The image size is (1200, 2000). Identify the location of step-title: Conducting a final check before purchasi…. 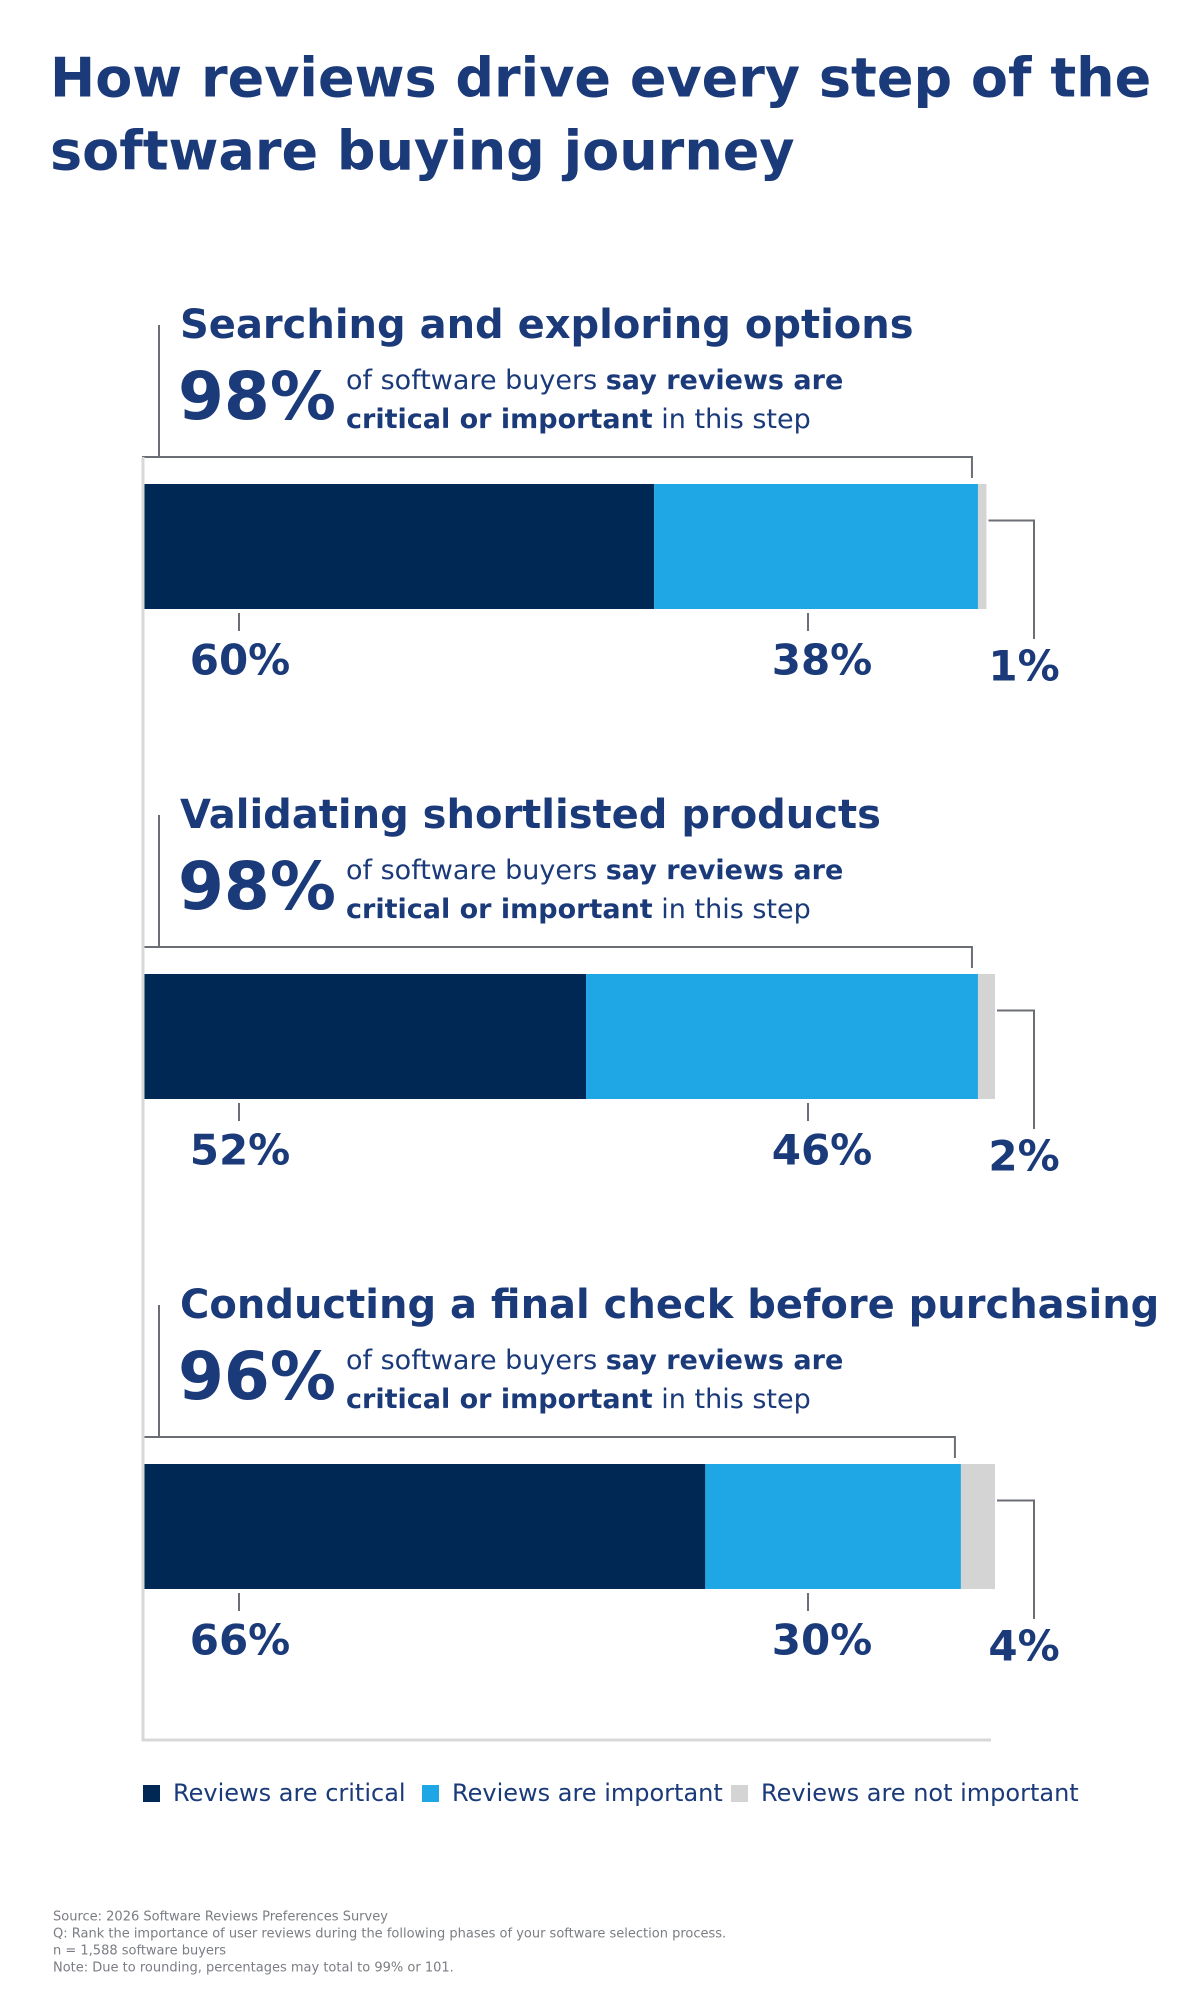
(669, 1305).